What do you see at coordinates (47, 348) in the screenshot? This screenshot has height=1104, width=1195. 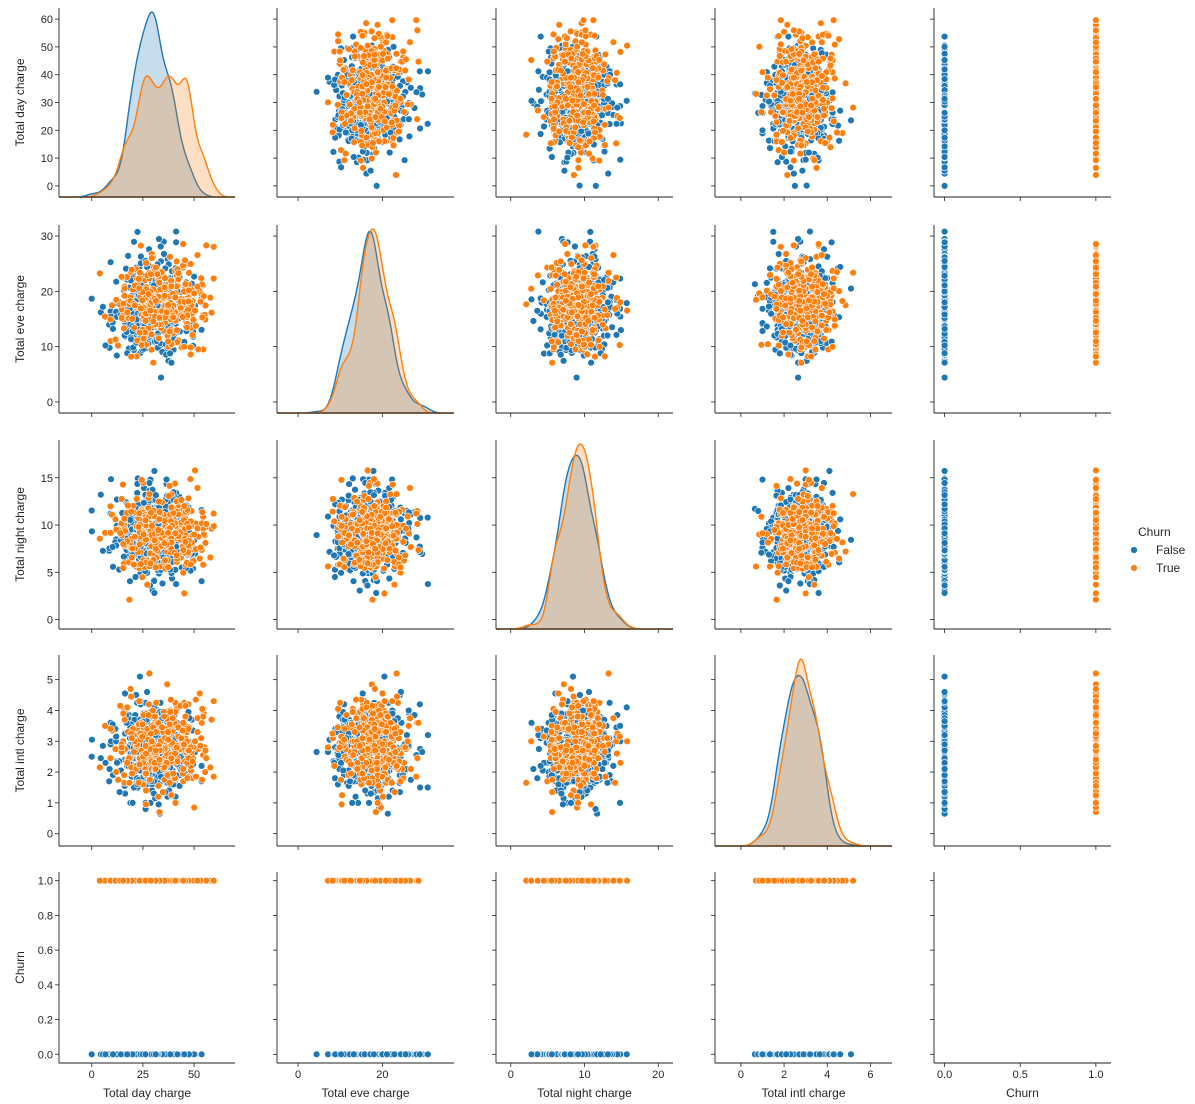 I see `y-tick-label: 10` at bounding box center [47, 348].